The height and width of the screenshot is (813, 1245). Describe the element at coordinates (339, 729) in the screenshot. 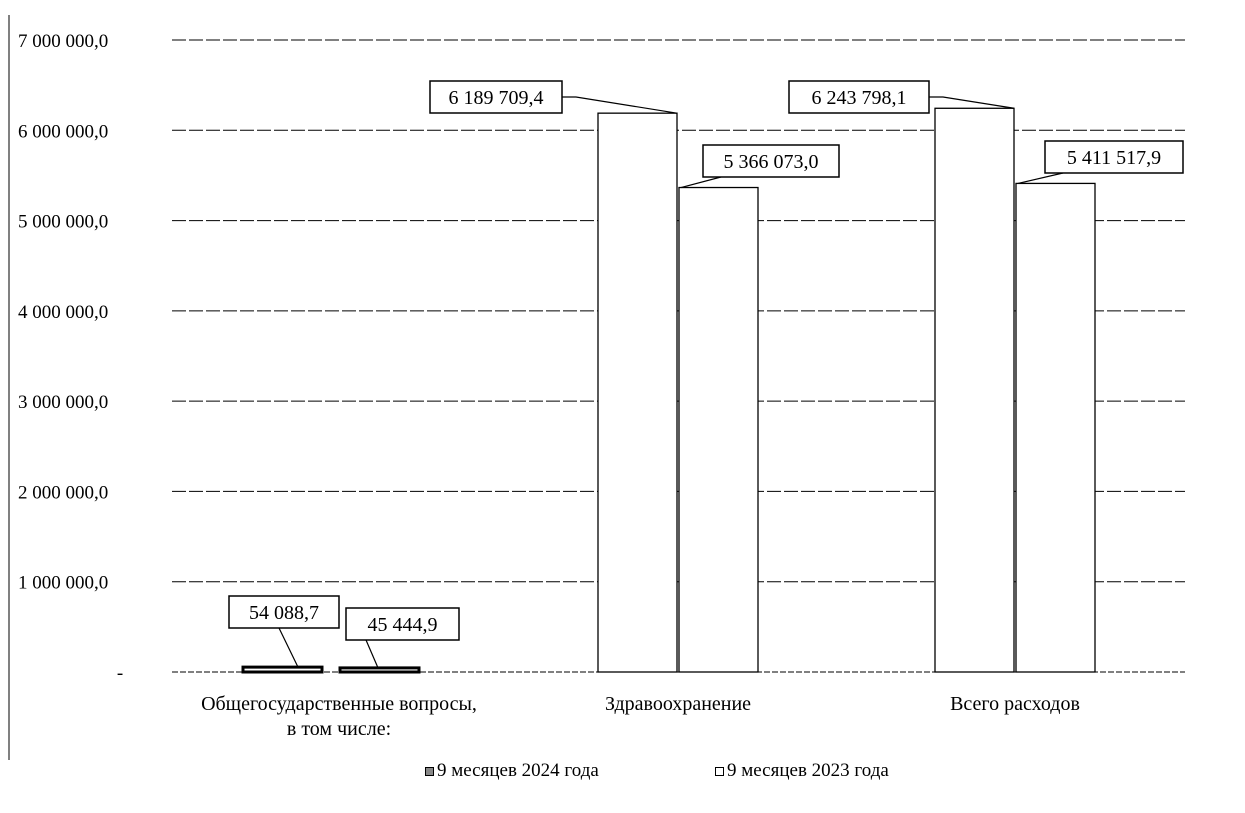

I see `category-label: в том числе:` at that location.